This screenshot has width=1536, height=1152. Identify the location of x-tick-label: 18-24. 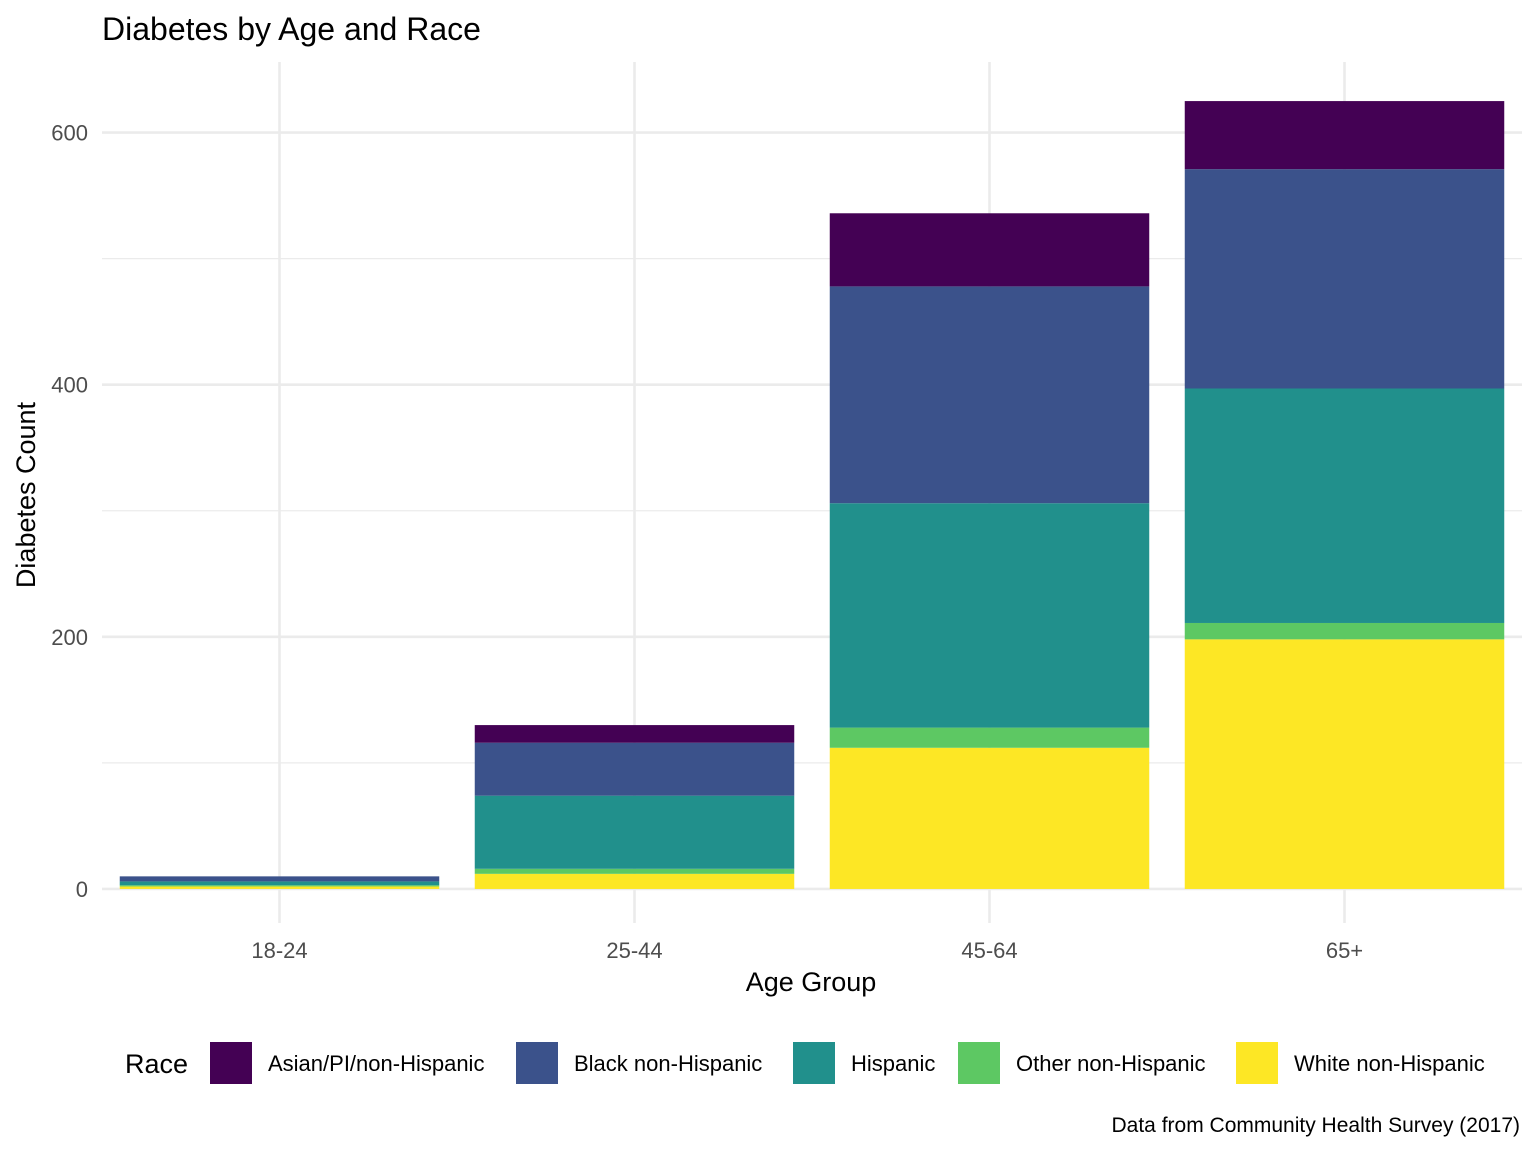
(279, 950).